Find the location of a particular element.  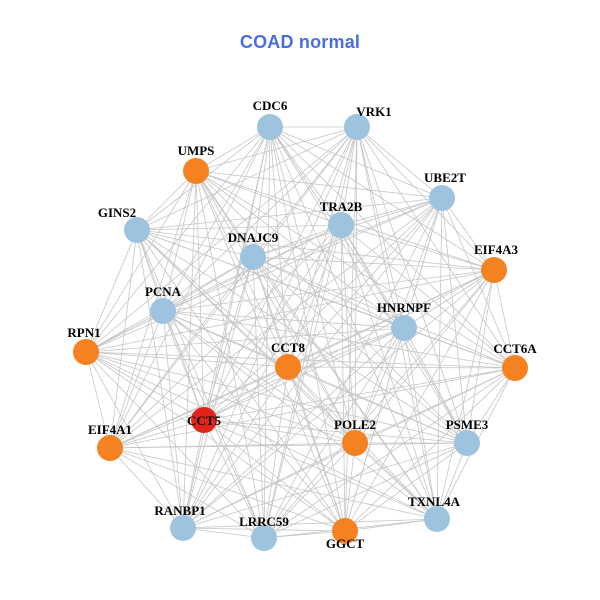

node-eif4a3 is located at coordinates (494, 270).